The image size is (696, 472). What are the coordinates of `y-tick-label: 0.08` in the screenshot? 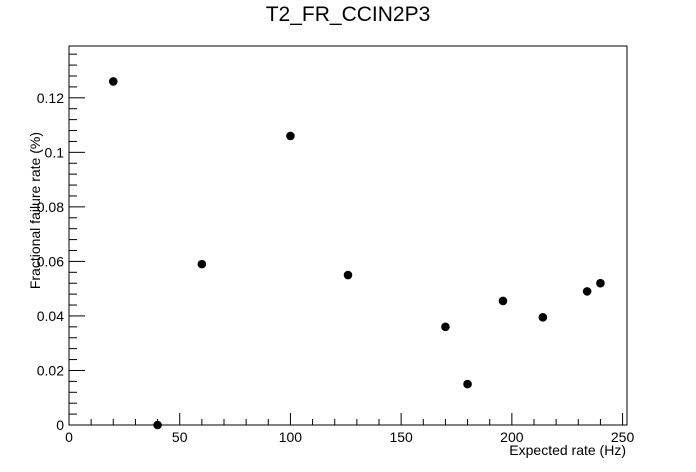 It's located at (50, 207).